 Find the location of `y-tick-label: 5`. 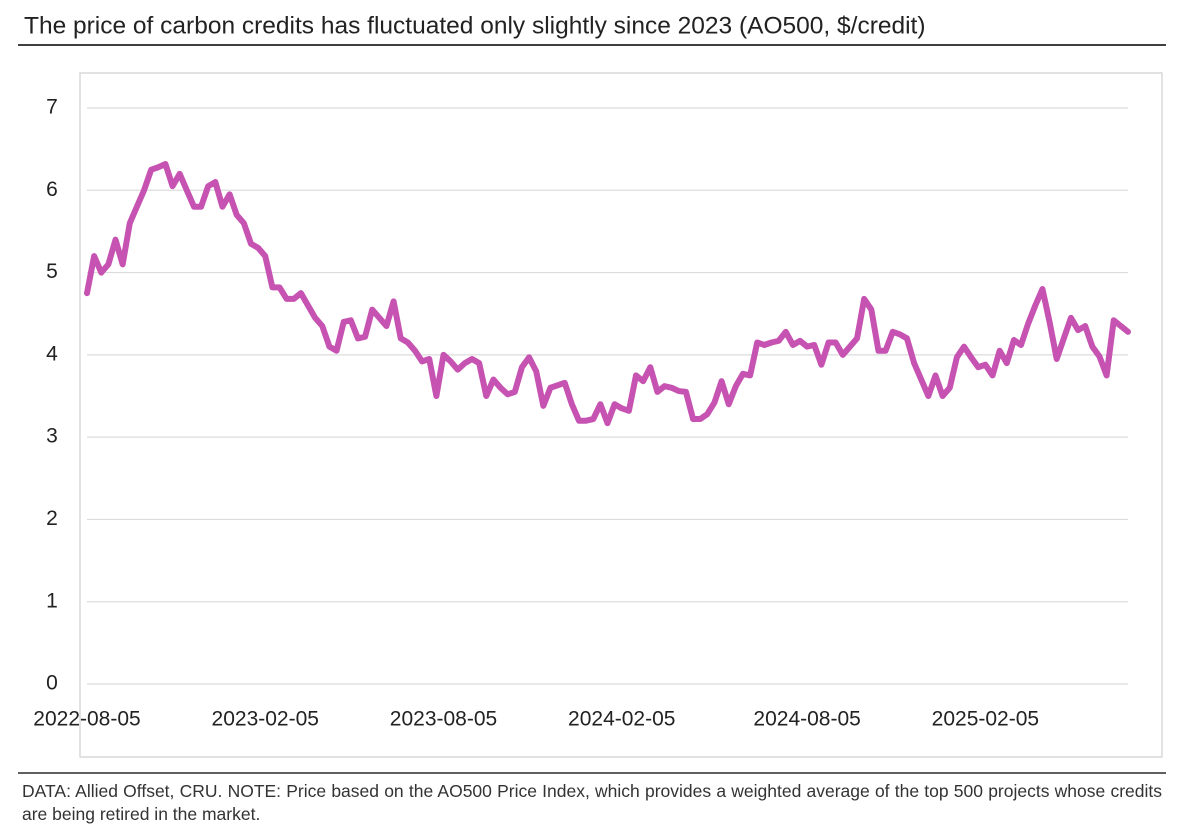

y-tick-label: 5 is located at coordinates (52, 271).